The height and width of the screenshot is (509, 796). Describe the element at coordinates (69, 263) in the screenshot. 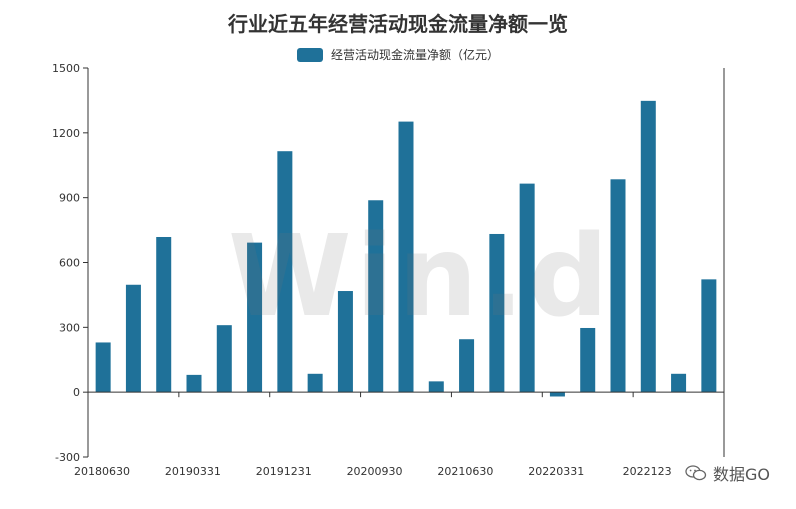

I see `y-tick-label: 600` at that location.